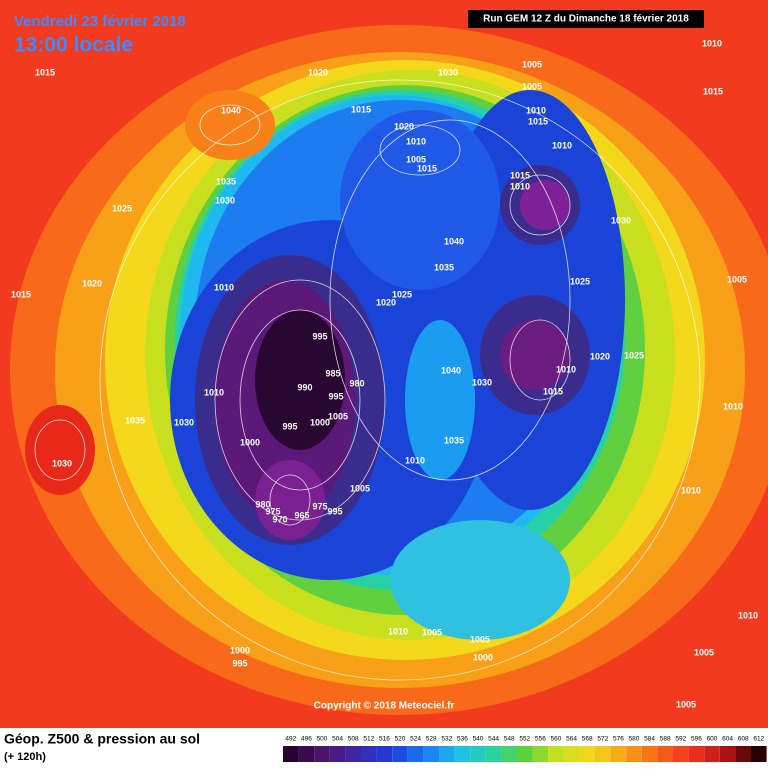 The height and width of the screenshot is (773, 768). What do you see at coordinates (680, 739) in the screenshot?
I see `legend-label: 592` at bounding box center [680, 739].